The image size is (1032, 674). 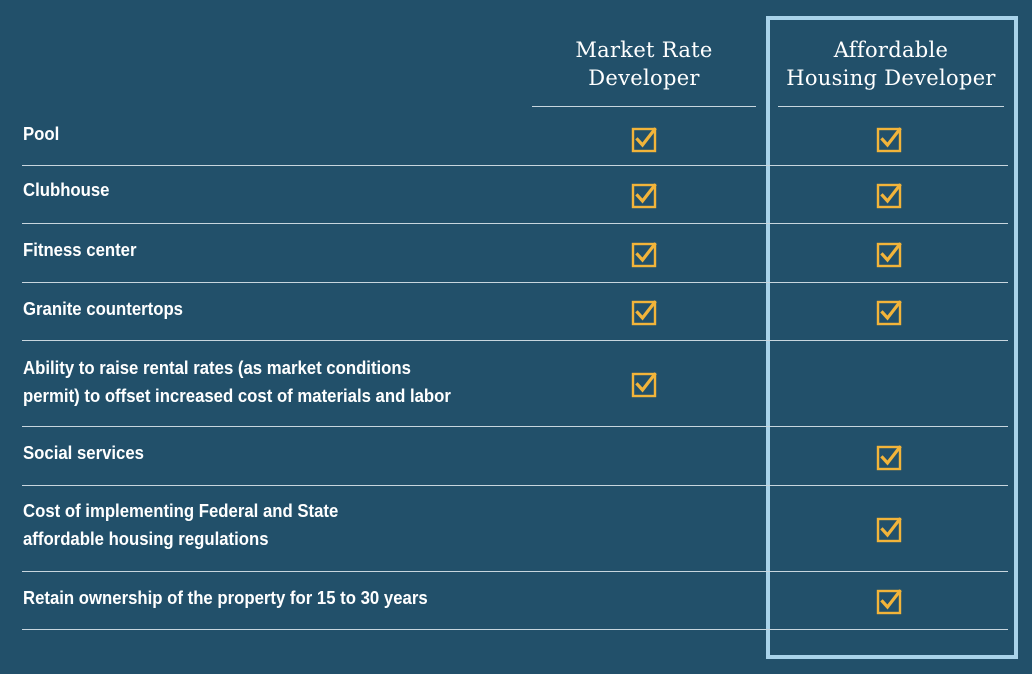 What do you see at coordinates (644, 106) in the screenshot?
I see `header-rule-market-rate` at bounding box center [644, 106].